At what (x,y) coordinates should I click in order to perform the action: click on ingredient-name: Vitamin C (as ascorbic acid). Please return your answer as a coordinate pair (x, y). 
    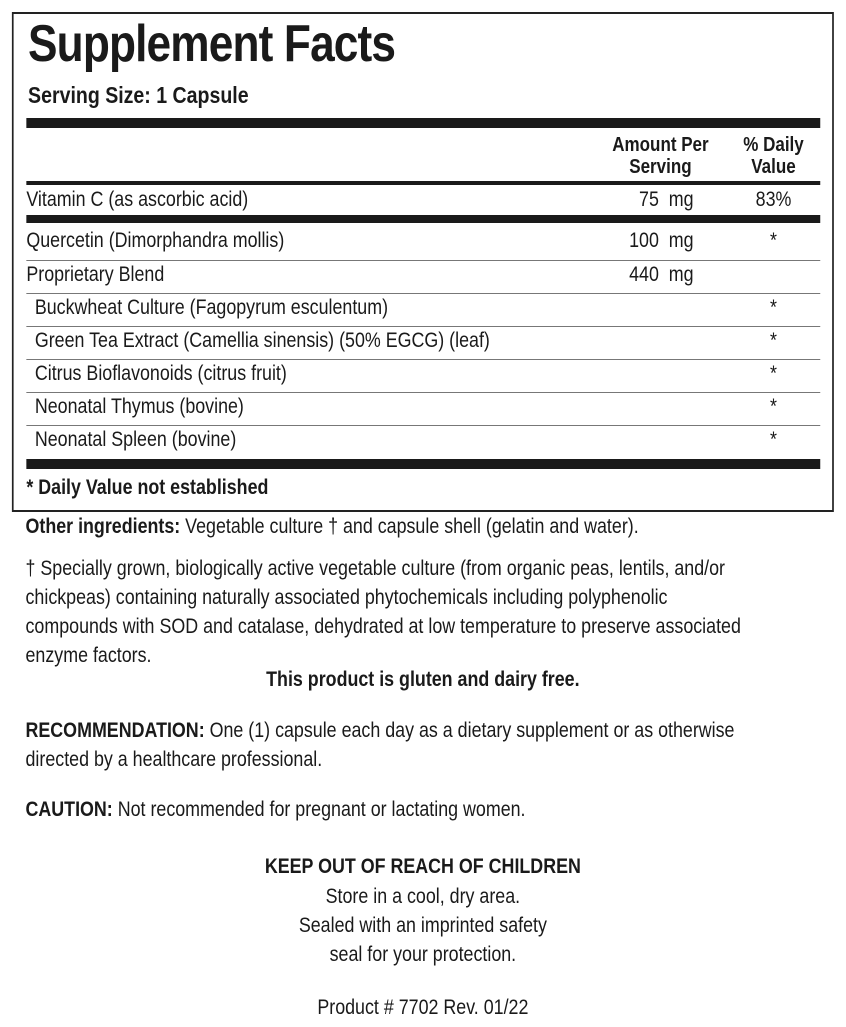
    Looking at the image, I should click on (137, 199).